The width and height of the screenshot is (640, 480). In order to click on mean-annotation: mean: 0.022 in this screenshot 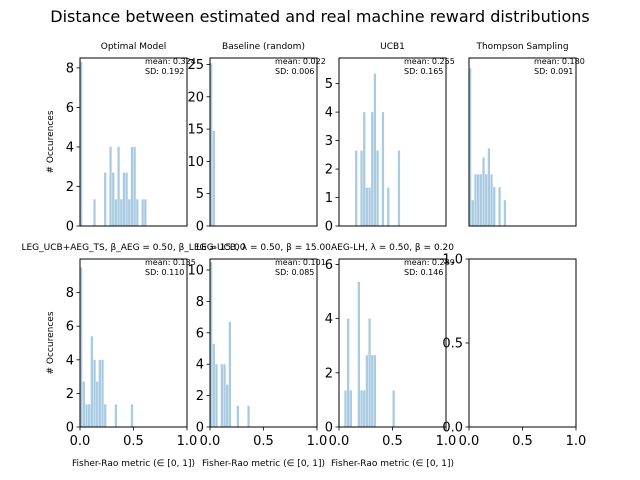, I will do `click(300, 61)`.